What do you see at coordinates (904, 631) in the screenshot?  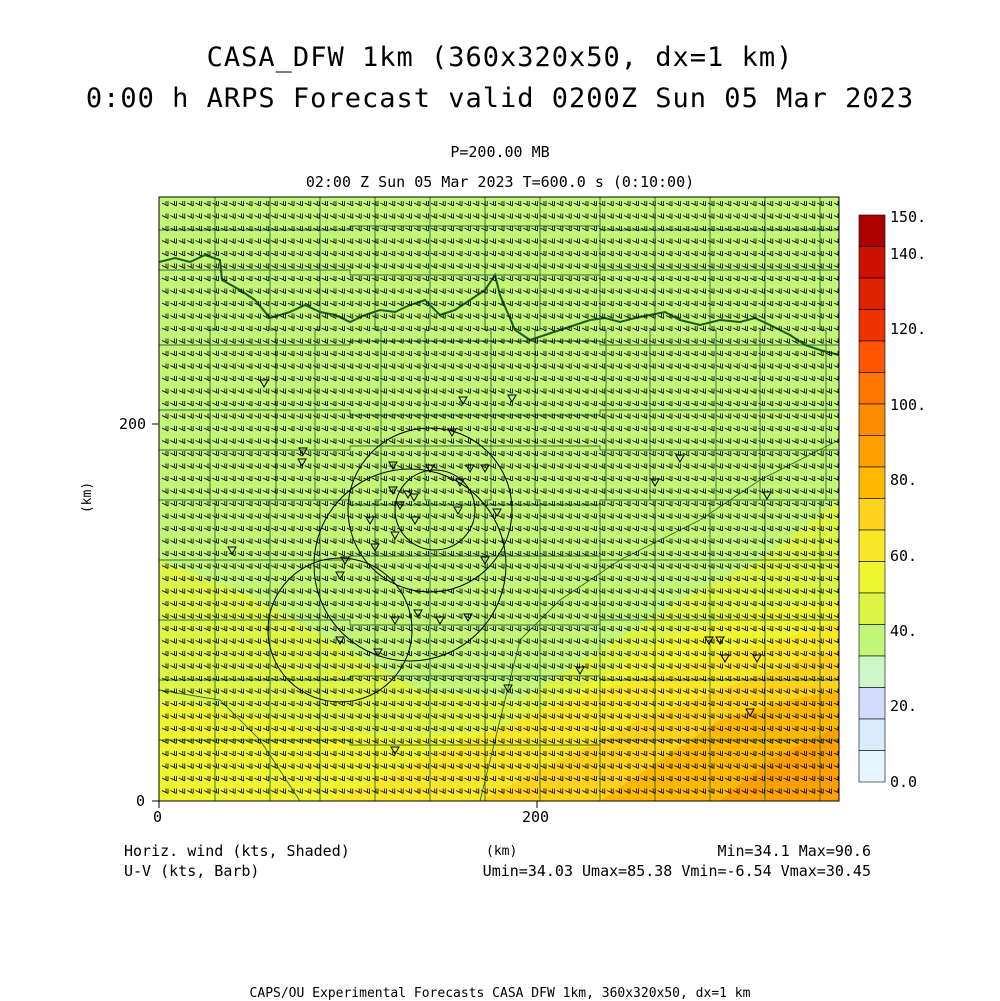 I see `colorbar-label: 40.` at bounding box center [904, 631].